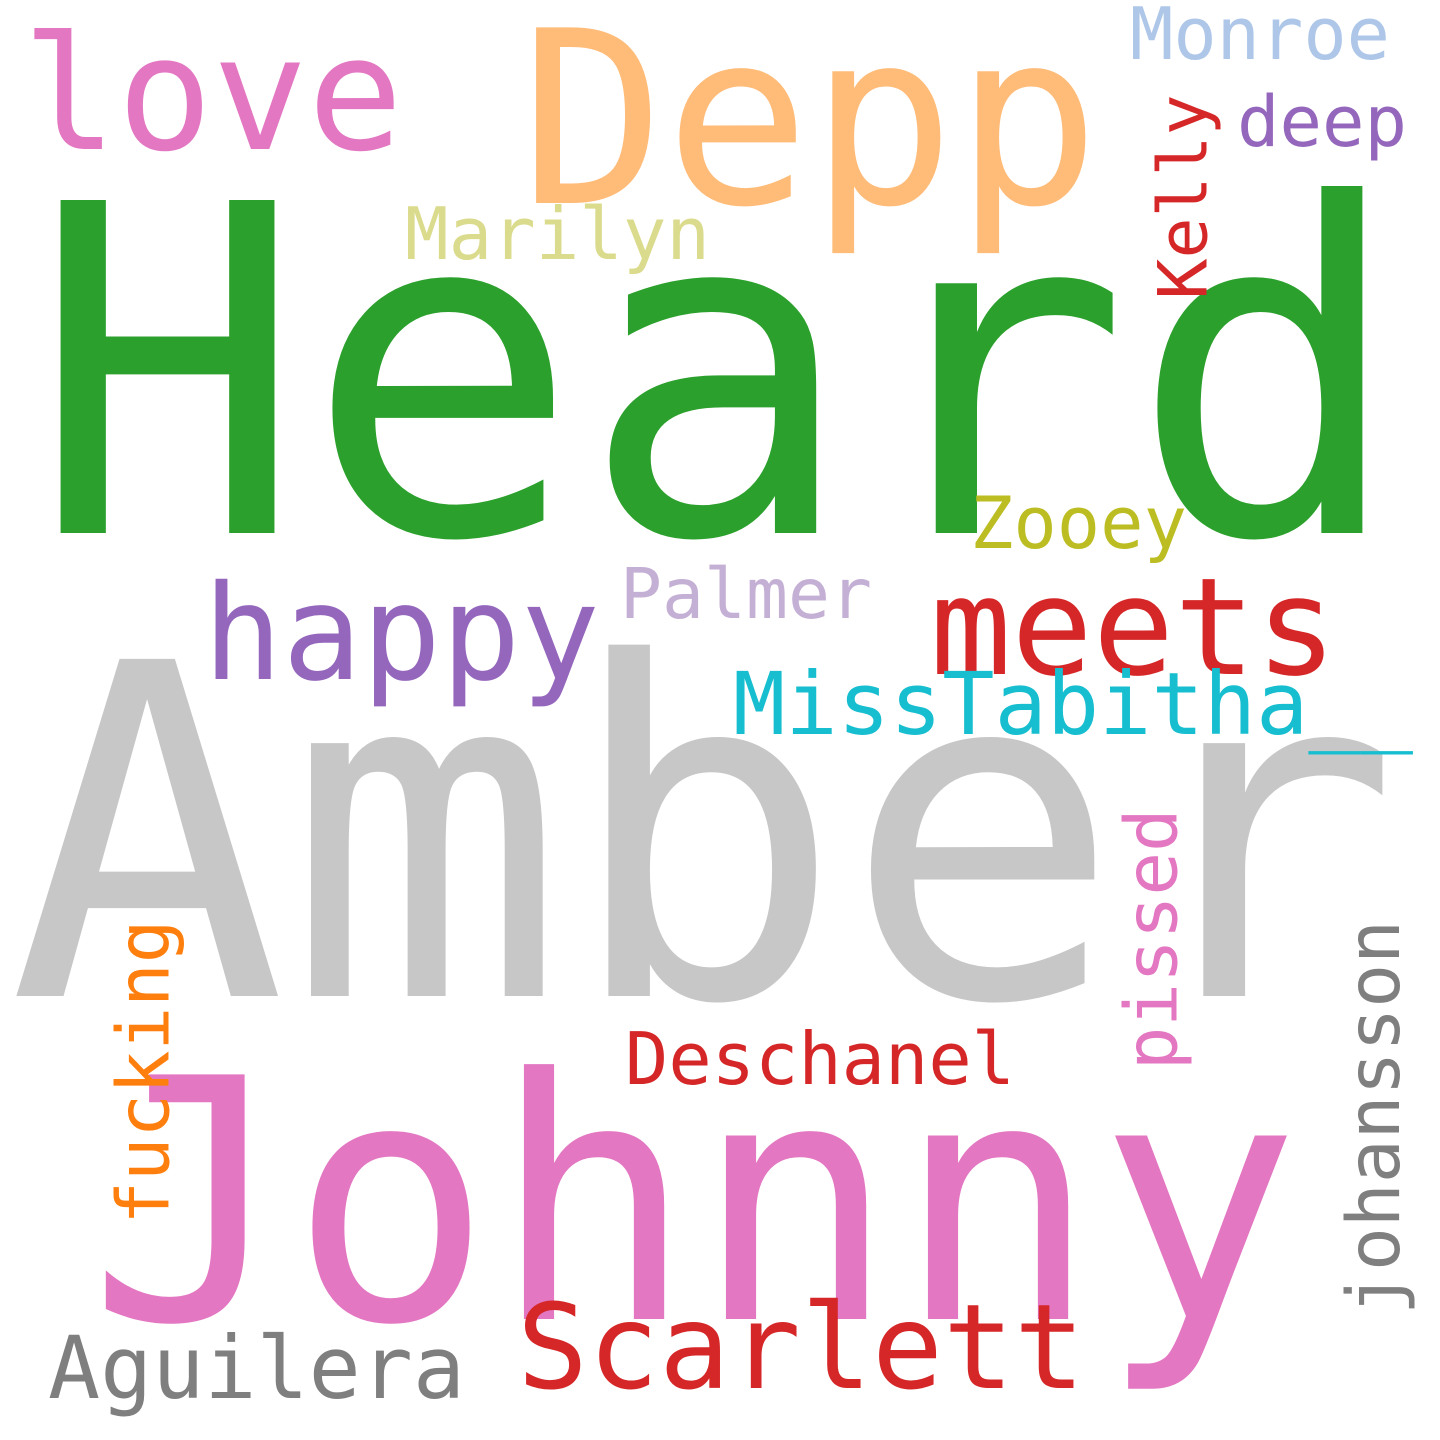  Describe the element at coordinates (143, 1072) in the screenshot. I see `word-fucking: fucking` at that location.